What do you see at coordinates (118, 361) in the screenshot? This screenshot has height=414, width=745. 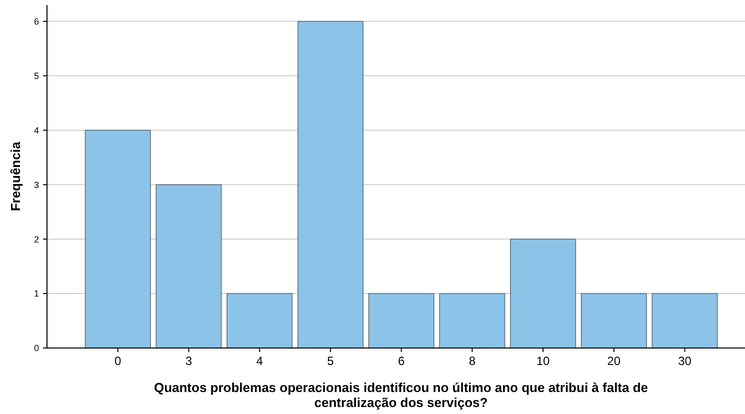 I see `x-tick-label: 0` at bounding box center [118, 361].